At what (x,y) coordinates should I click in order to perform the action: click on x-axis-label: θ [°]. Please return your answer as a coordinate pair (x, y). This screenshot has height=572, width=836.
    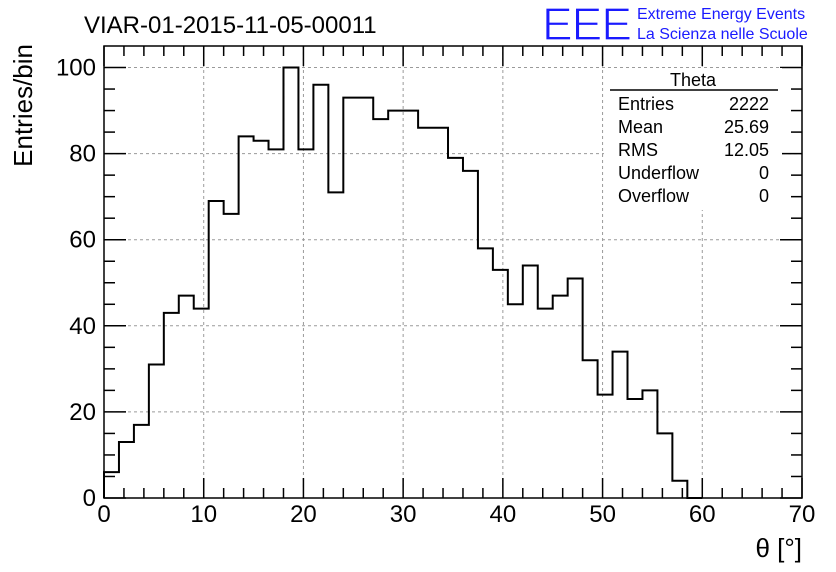
    Looking at the image, I should click on (778, 548).